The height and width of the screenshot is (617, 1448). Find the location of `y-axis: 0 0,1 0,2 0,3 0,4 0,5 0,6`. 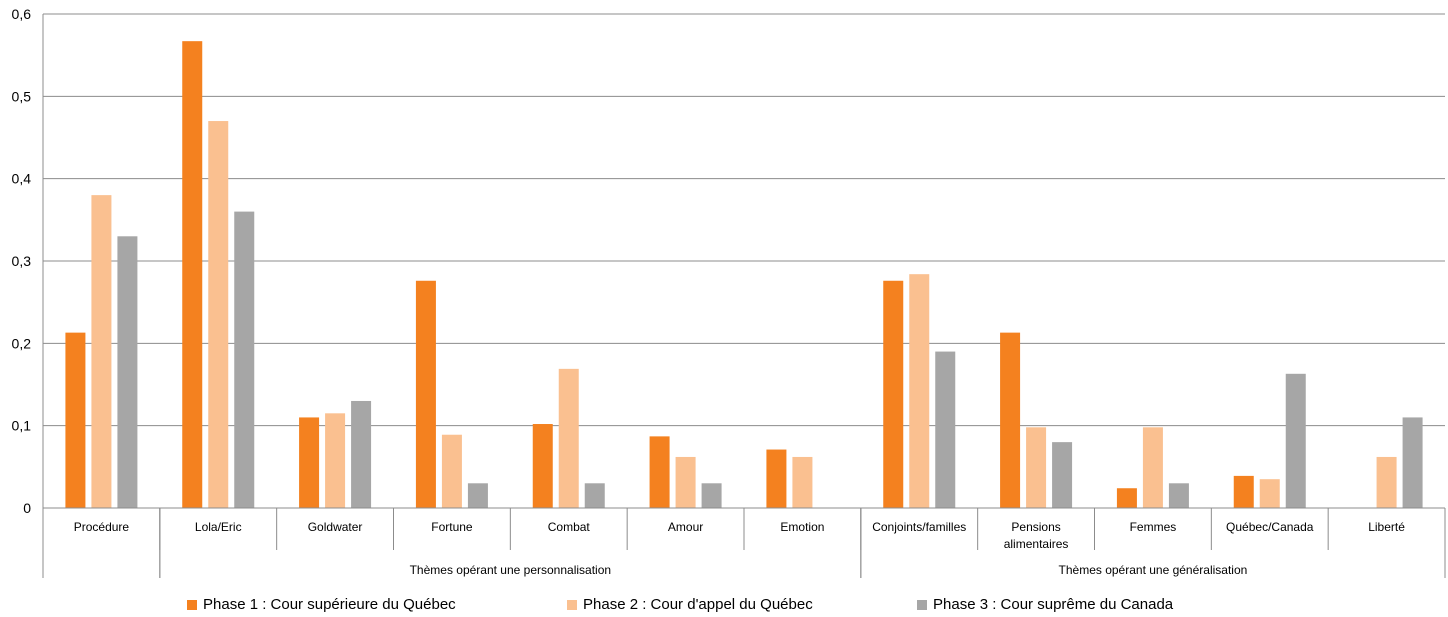

y-axis: 0 0,1 0,2 0,3 0,4 0,5 0,6 is located at coordinates (22, 261).